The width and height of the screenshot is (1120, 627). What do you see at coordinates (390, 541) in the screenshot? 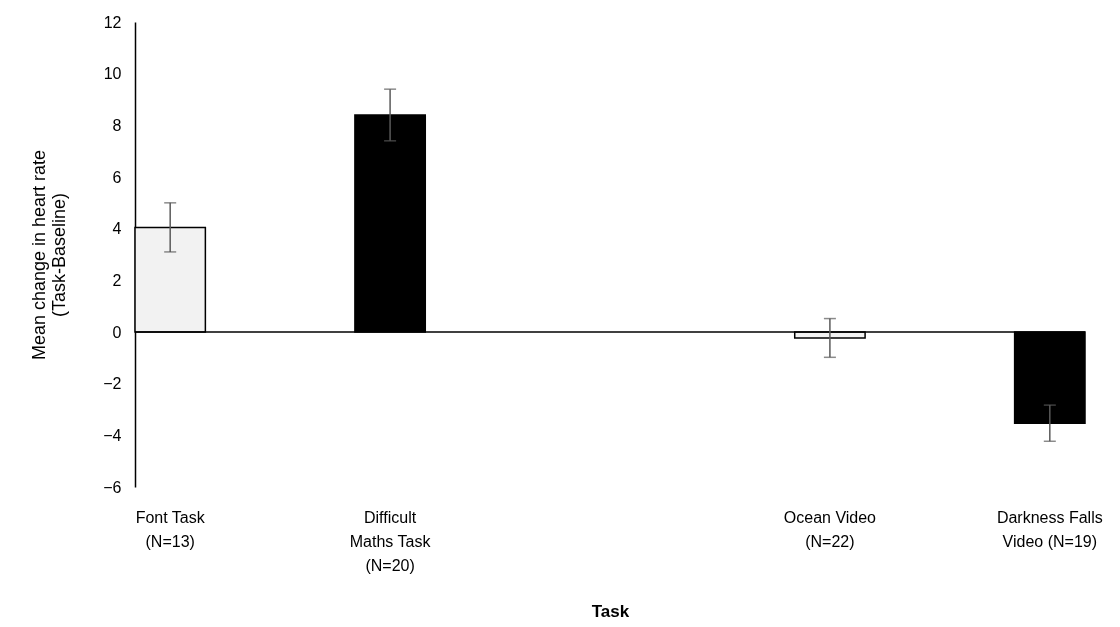
I see `x-tick-label: Difficult Maths Task (N=20)` at bounding box center [390, 541].